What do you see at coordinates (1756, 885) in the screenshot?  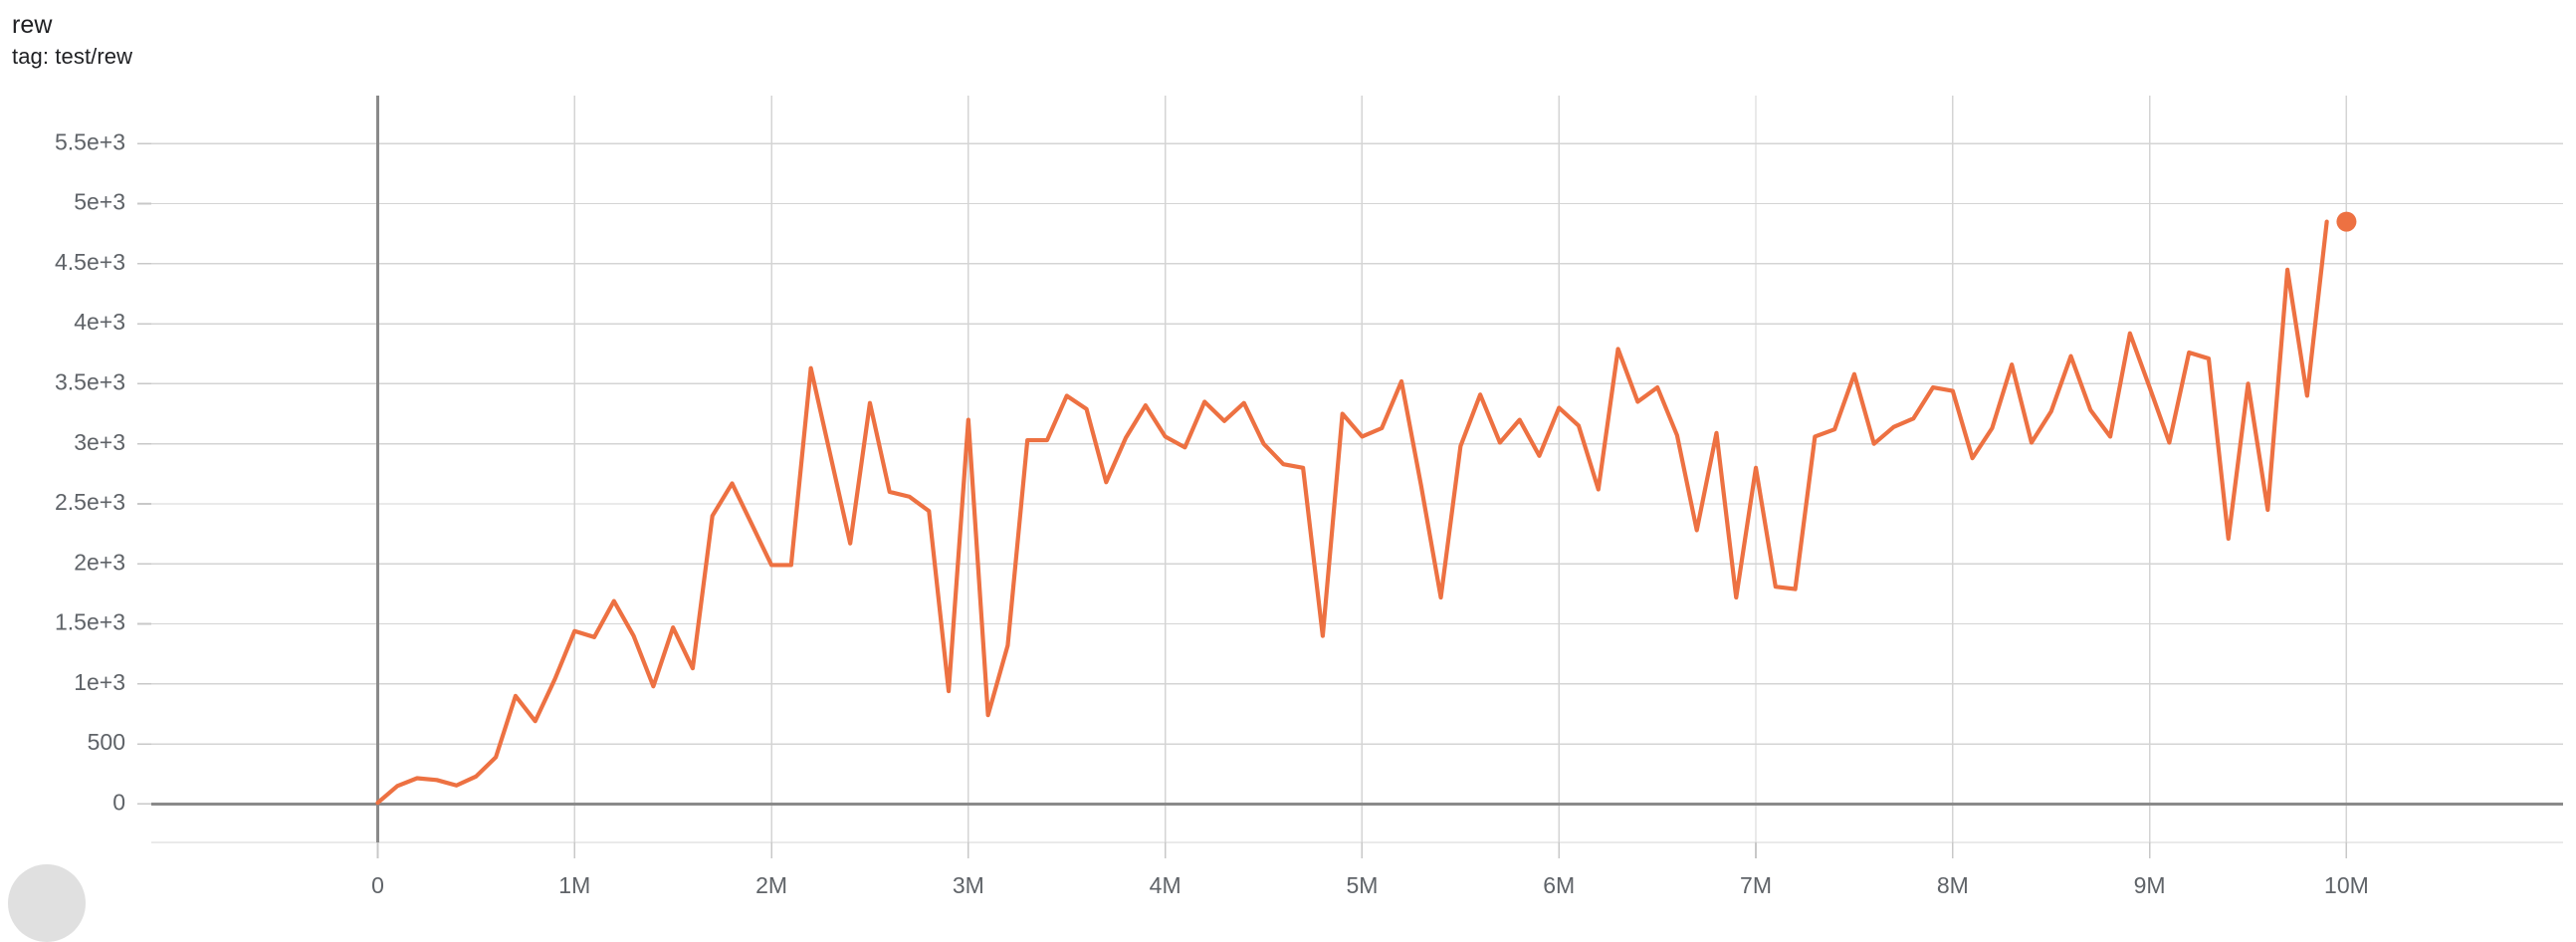 I see `x-tick-label: 7M` at bounding box center [1756, 885].